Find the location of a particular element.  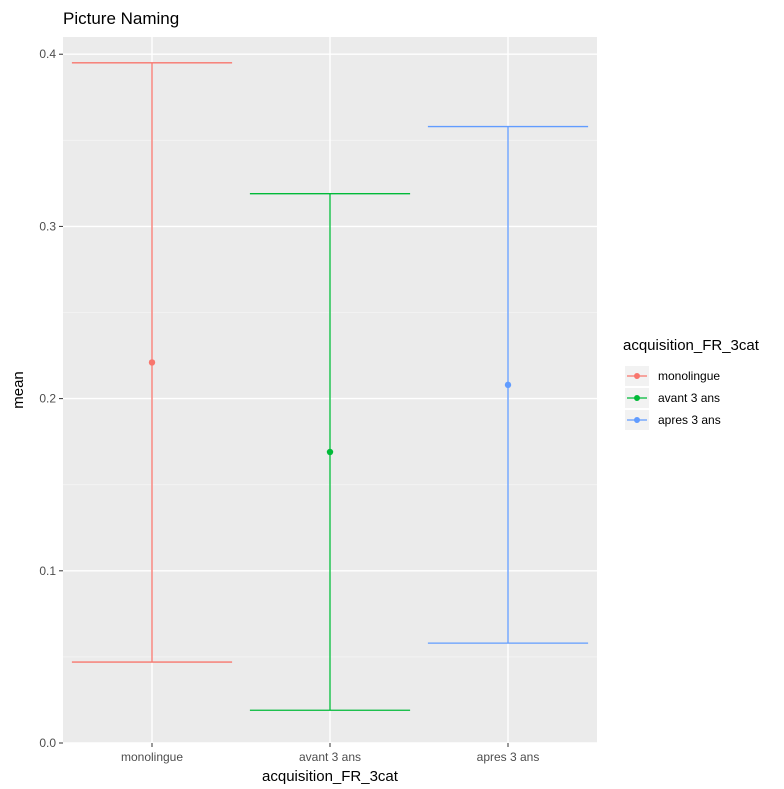

y-tick-label: 0.2 is located at coordinates (47, 399).